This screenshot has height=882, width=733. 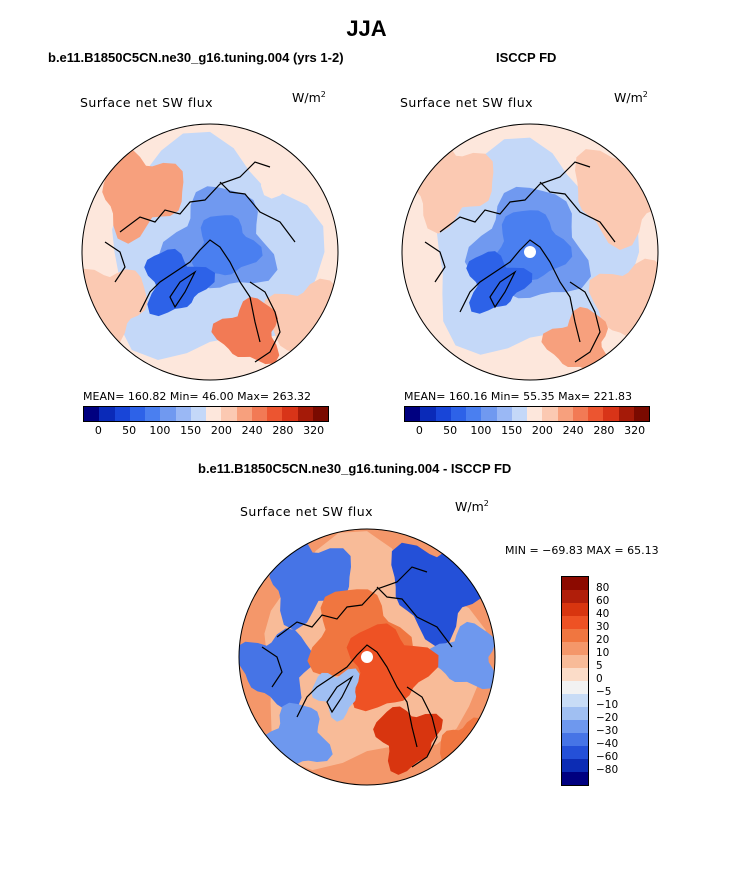 I want to click on panel-3-unit: W/m2, so click(x=472, y=507).